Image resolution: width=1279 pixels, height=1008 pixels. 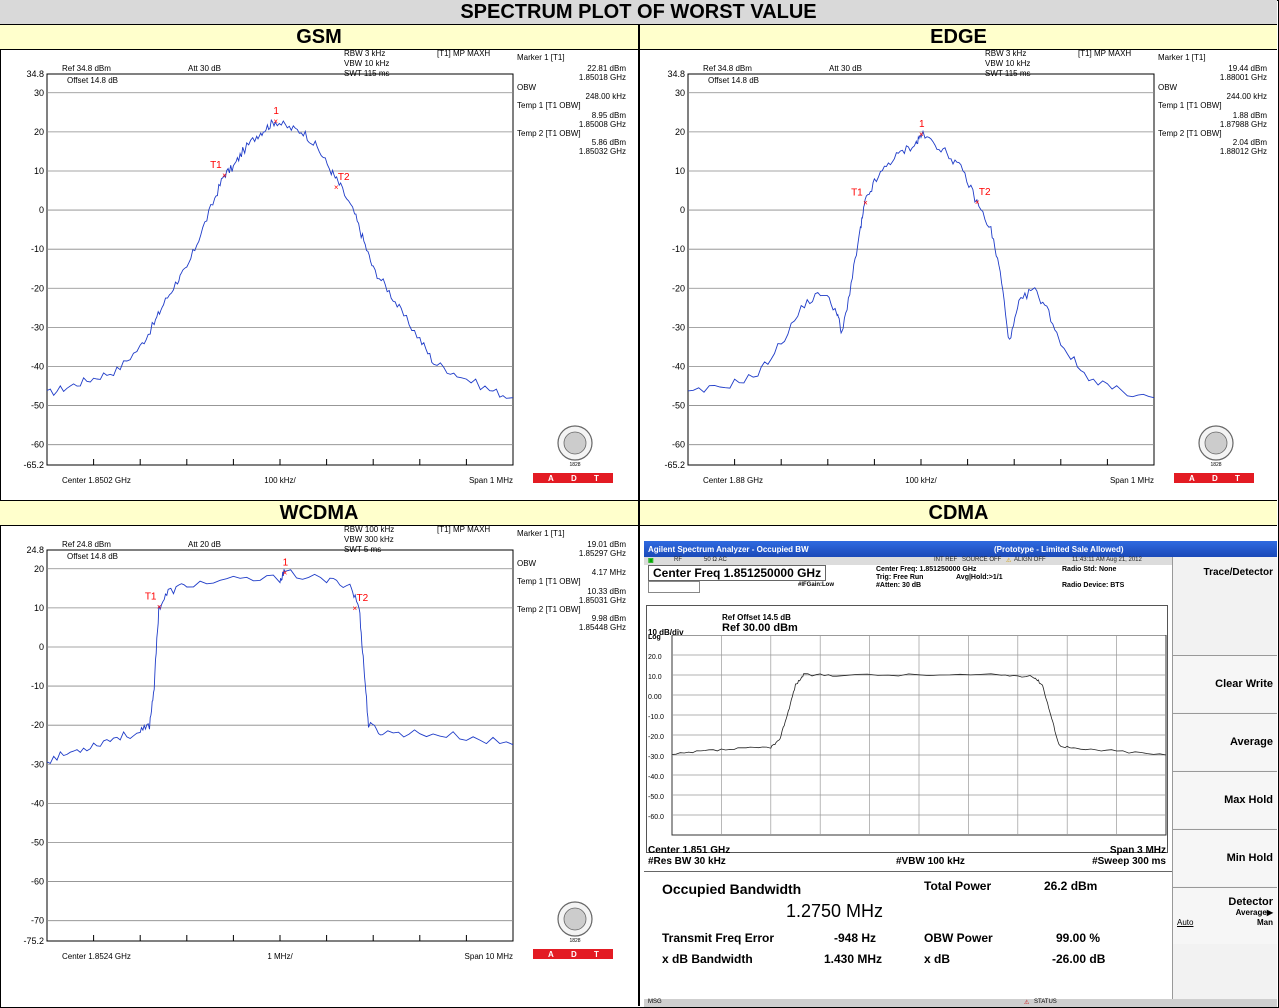 I want to click on obw-power-label: OBW Power, so click(x=958, y=938).